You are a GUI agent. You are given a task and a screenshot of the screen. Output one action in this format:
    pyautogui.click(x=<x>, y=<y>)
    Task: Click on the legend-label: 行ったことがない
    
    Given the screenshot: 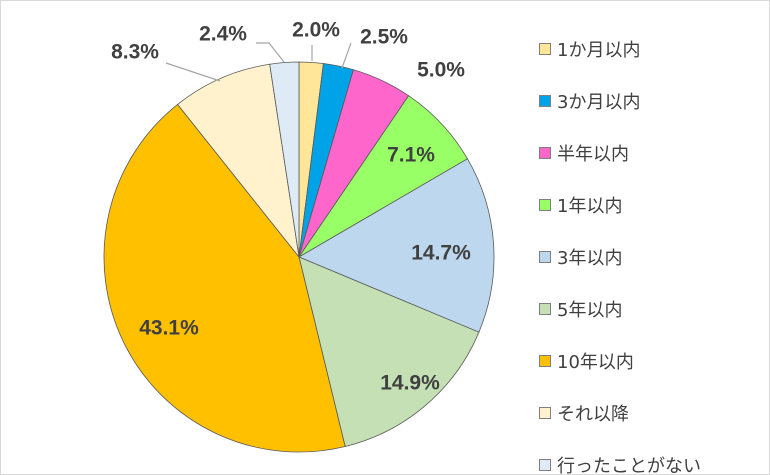 What is the action you would take?
    pyautogui.click(x=629, y=465)
    